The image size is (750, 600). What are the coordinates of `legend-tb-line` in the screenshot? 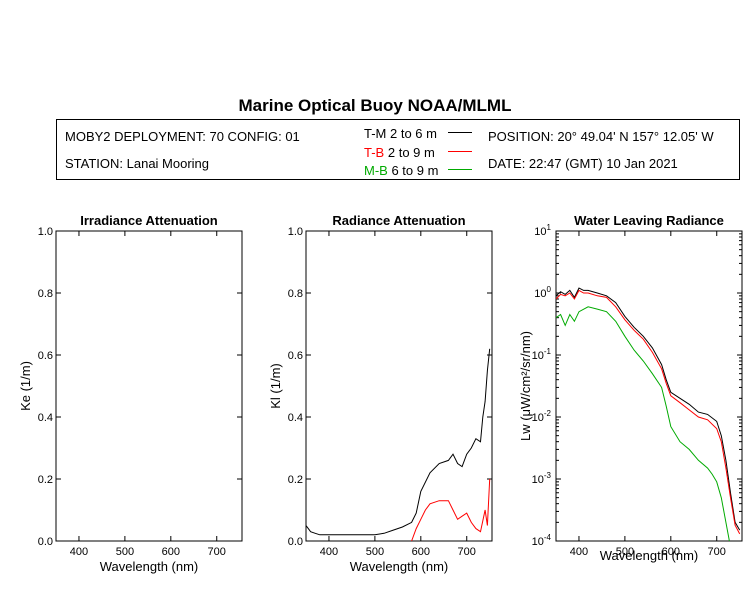 It's located at (460, 151).